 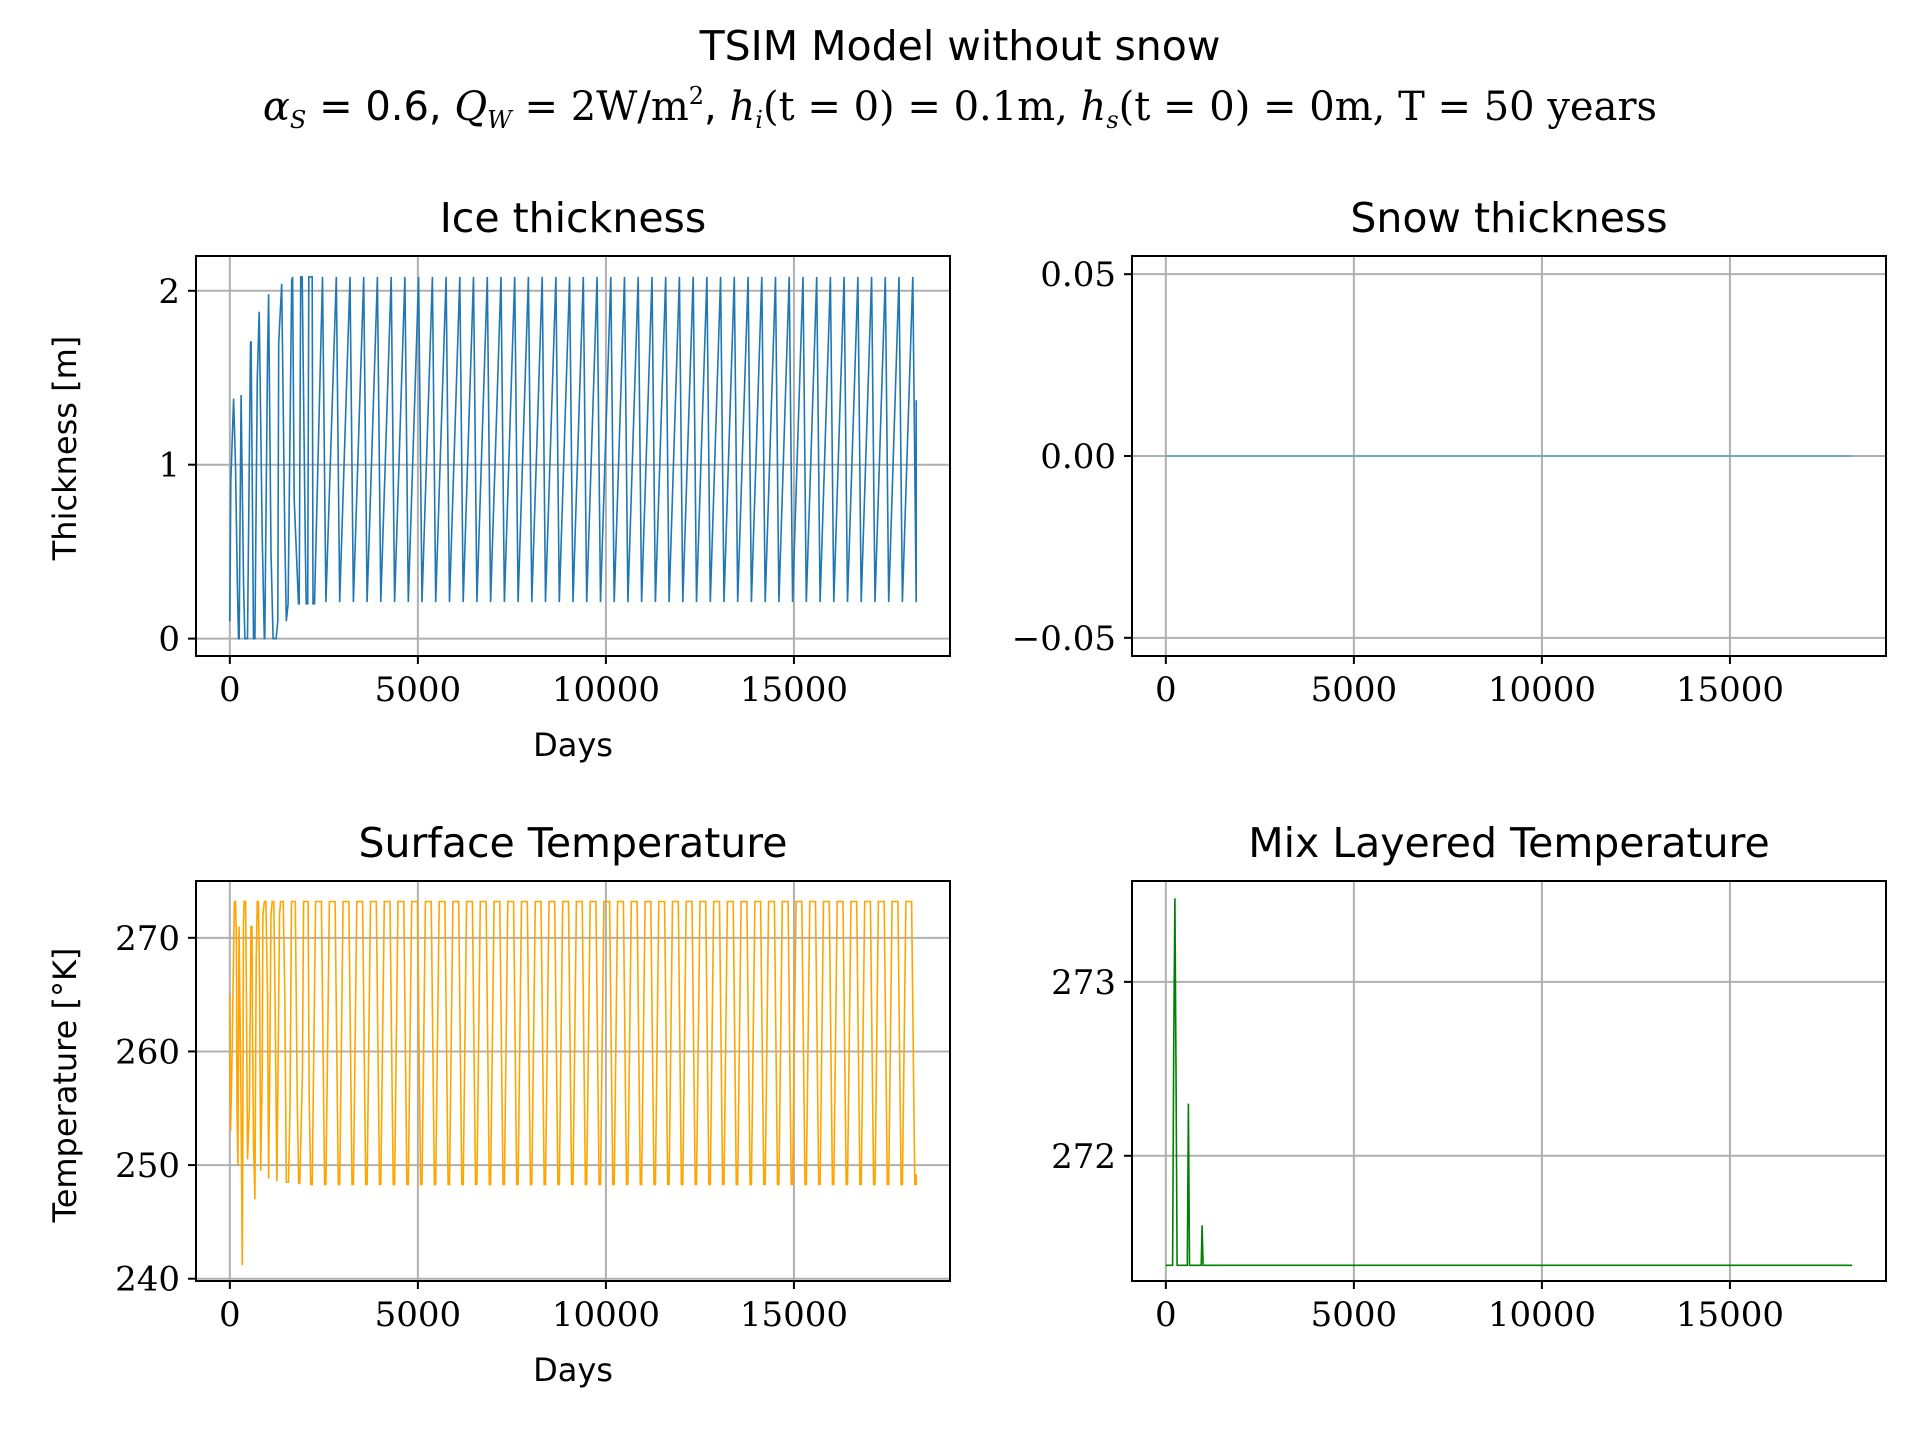 What do you see at coordinates (169, 640) in the screenshot?
I see `ice-ytick-label-0: 0` at bounding box center [169, 640].